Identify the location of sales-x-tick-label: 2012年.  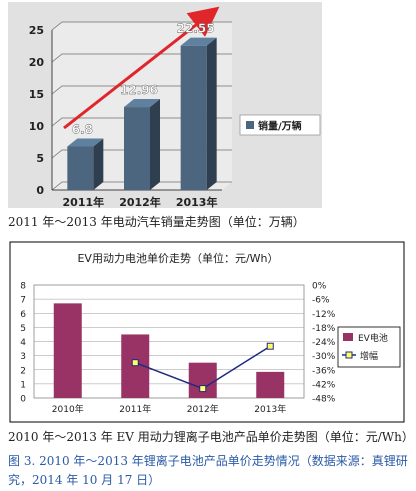
(140, 202).